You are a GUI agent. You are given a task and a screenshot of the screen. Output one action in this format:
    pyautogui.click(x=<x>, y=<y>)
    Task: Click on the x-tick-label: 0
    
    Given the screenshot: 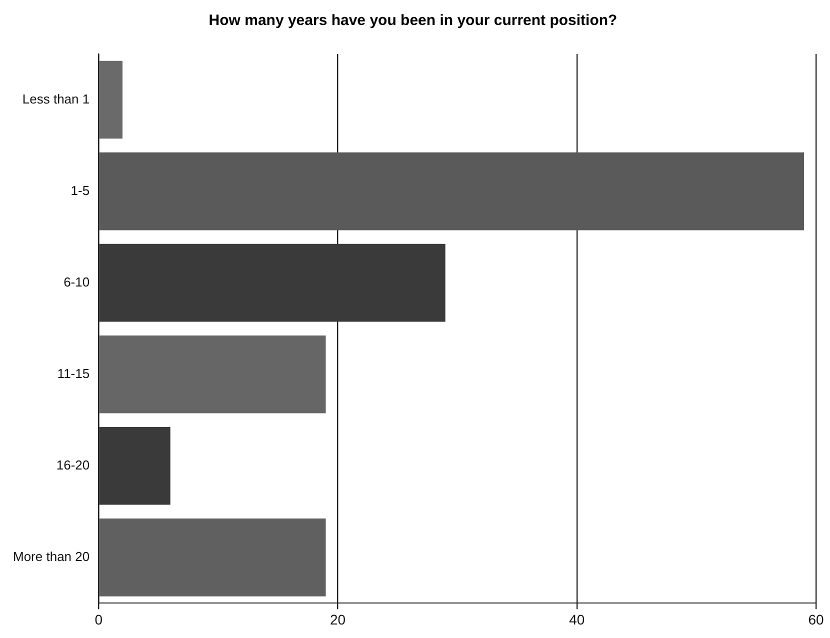 What is the action you would take?
    pyautogui.click(x=98, y=619)
    